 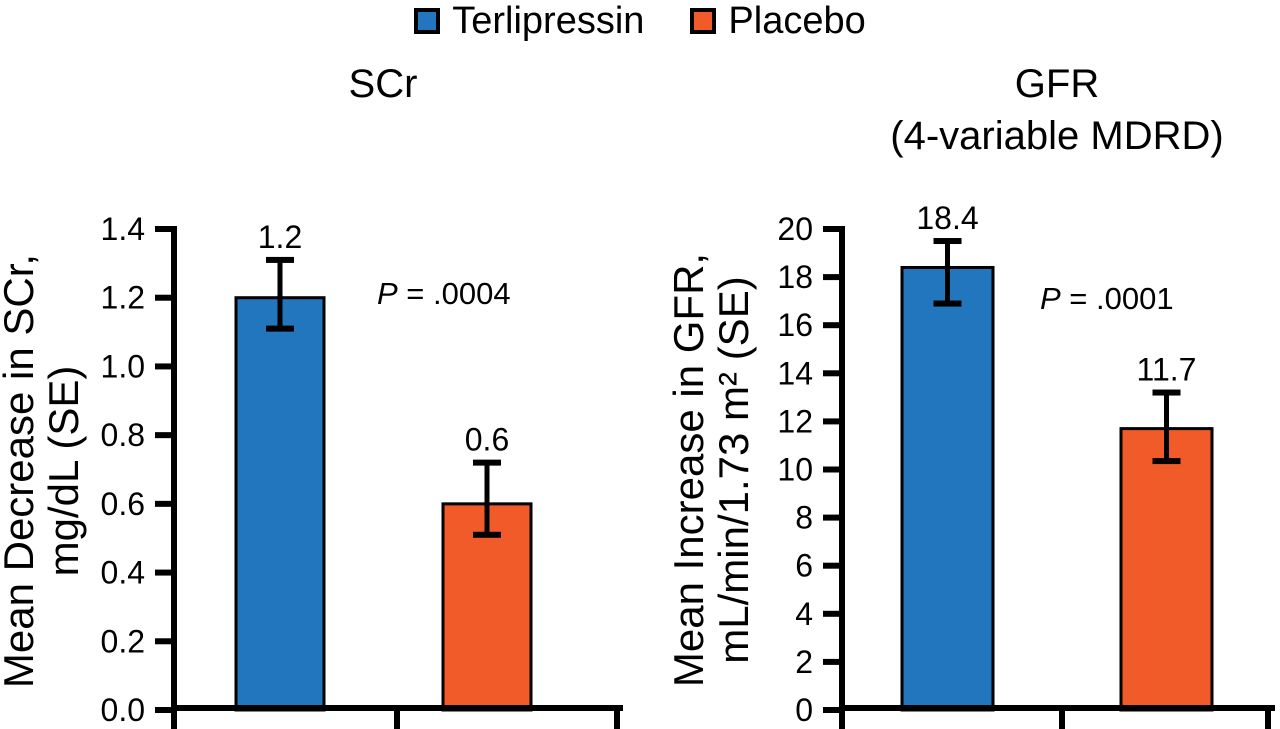 What do you see at coordinates (123, 435) in the screenshot?
I see `y-tick-label: 0.8` at bounding box center [123, 435].